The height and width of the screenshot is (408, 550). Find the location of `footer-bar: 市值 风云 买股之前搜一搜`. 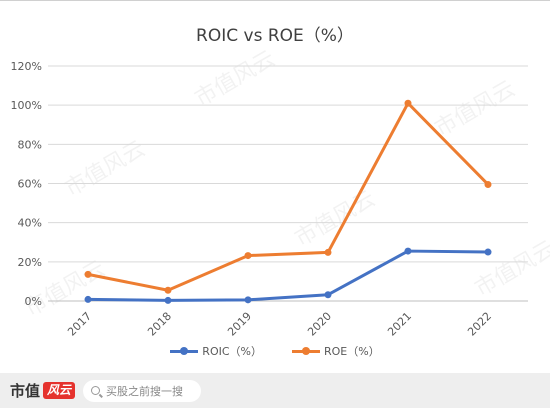

footer-bar: 市值 风云 买股之前搜一搜 is located at coordinates (275, 390).